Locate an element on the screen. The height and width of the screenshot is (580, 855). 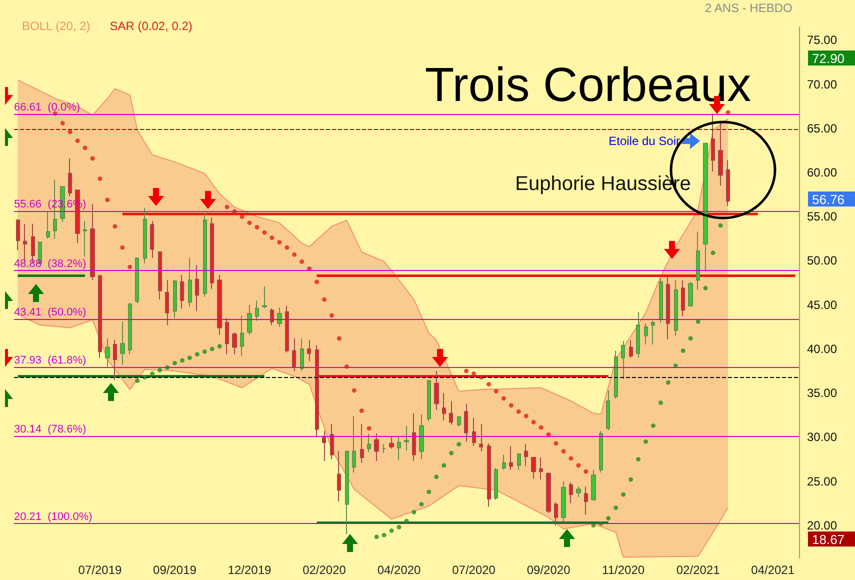
x-tick-label: 11/2020 is located at coordinates (623, 570).